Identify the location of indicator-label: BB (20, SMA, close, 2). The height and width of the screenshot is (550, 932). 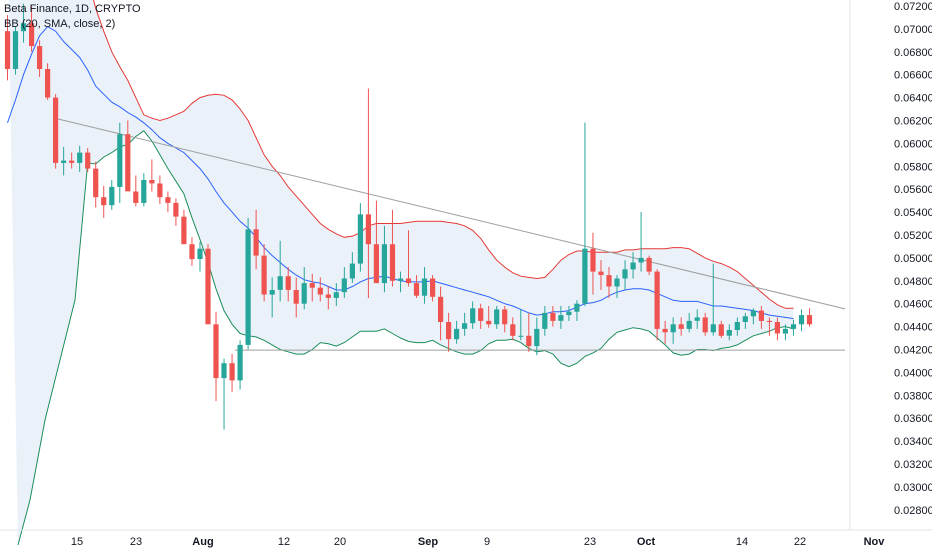
(60, 24).